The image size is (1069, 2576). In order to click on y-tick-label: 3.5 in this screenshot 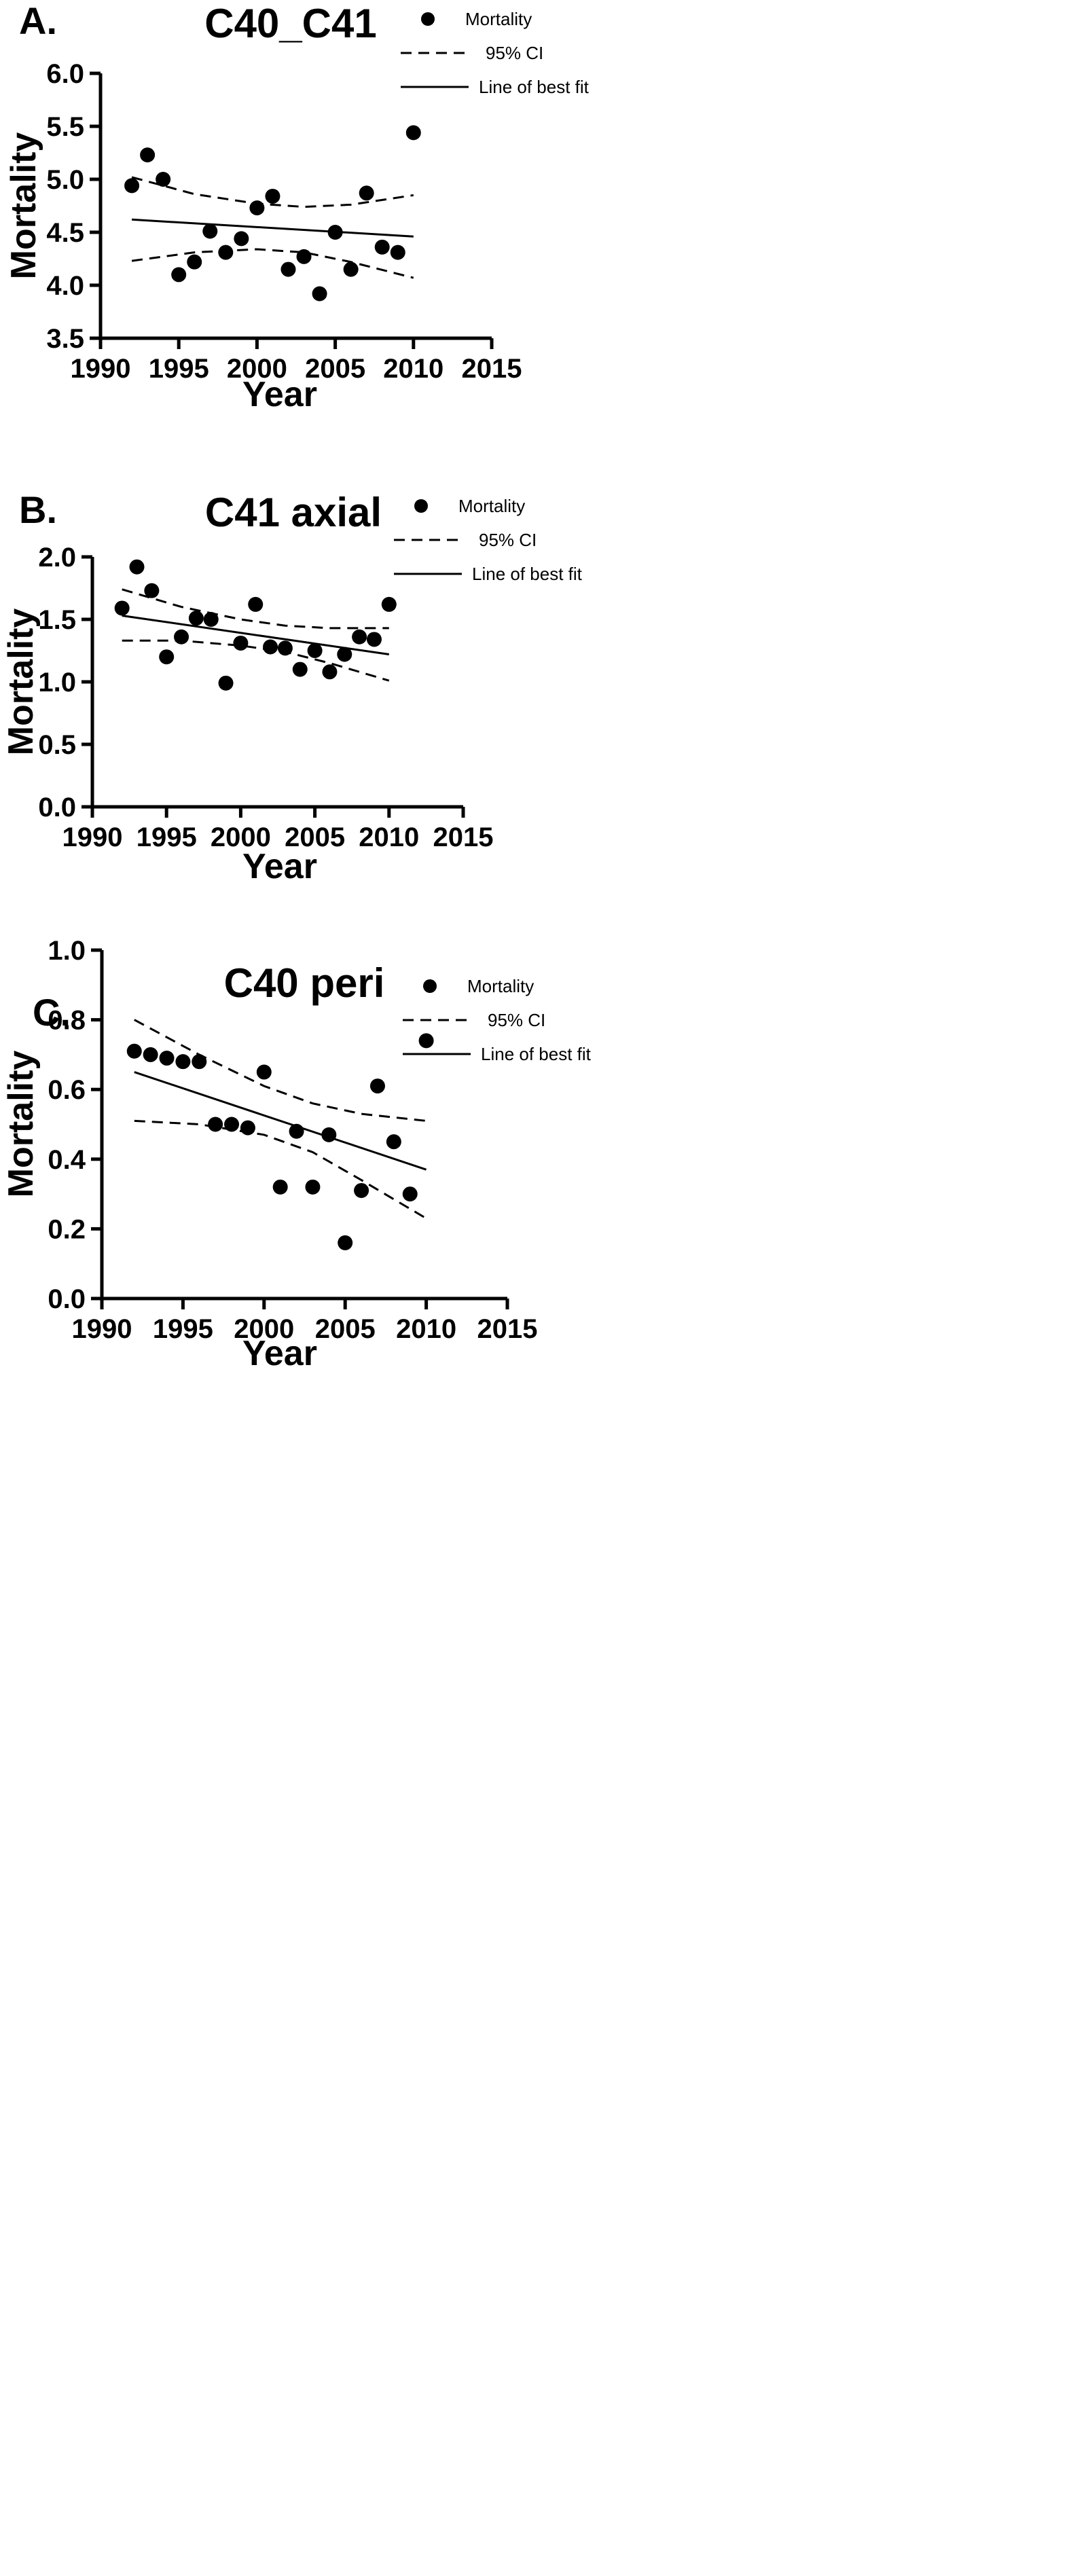, I will do `click(65, 339)`.